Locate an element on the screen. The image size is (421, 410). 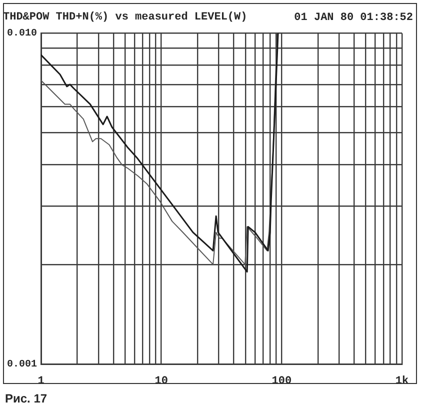
y-tick-label: 0.010 is located at coordinates (21, 34).